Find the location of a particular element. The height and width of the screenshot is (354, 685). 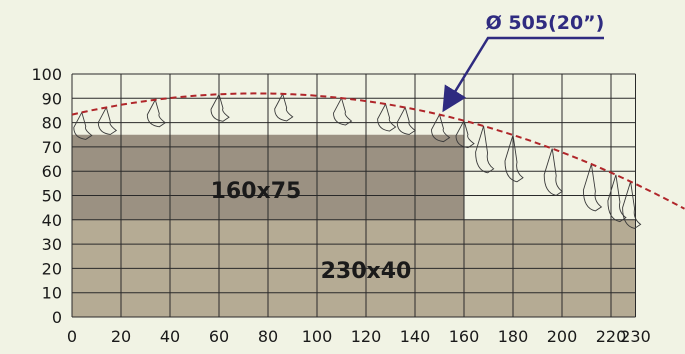

callout-label: Ø 505(20”) is located at coordinates (545, 23).